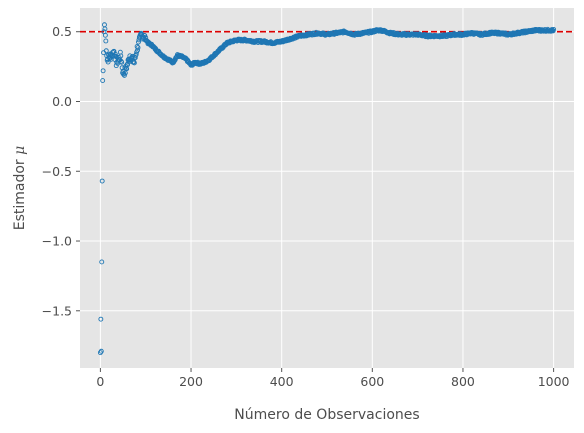 The height and width of the screenshot is (433, 584). Describe the element at coordinates (282, 381) in the screenshot. I see `x-tick-label: 400` at that location.